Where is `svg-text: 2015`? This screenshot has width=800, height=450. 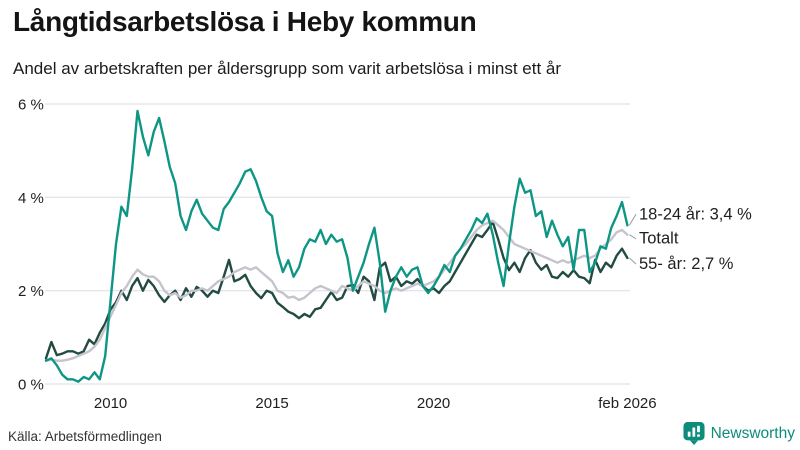 svg-text: 2015 is located at coordinates (271, 403).